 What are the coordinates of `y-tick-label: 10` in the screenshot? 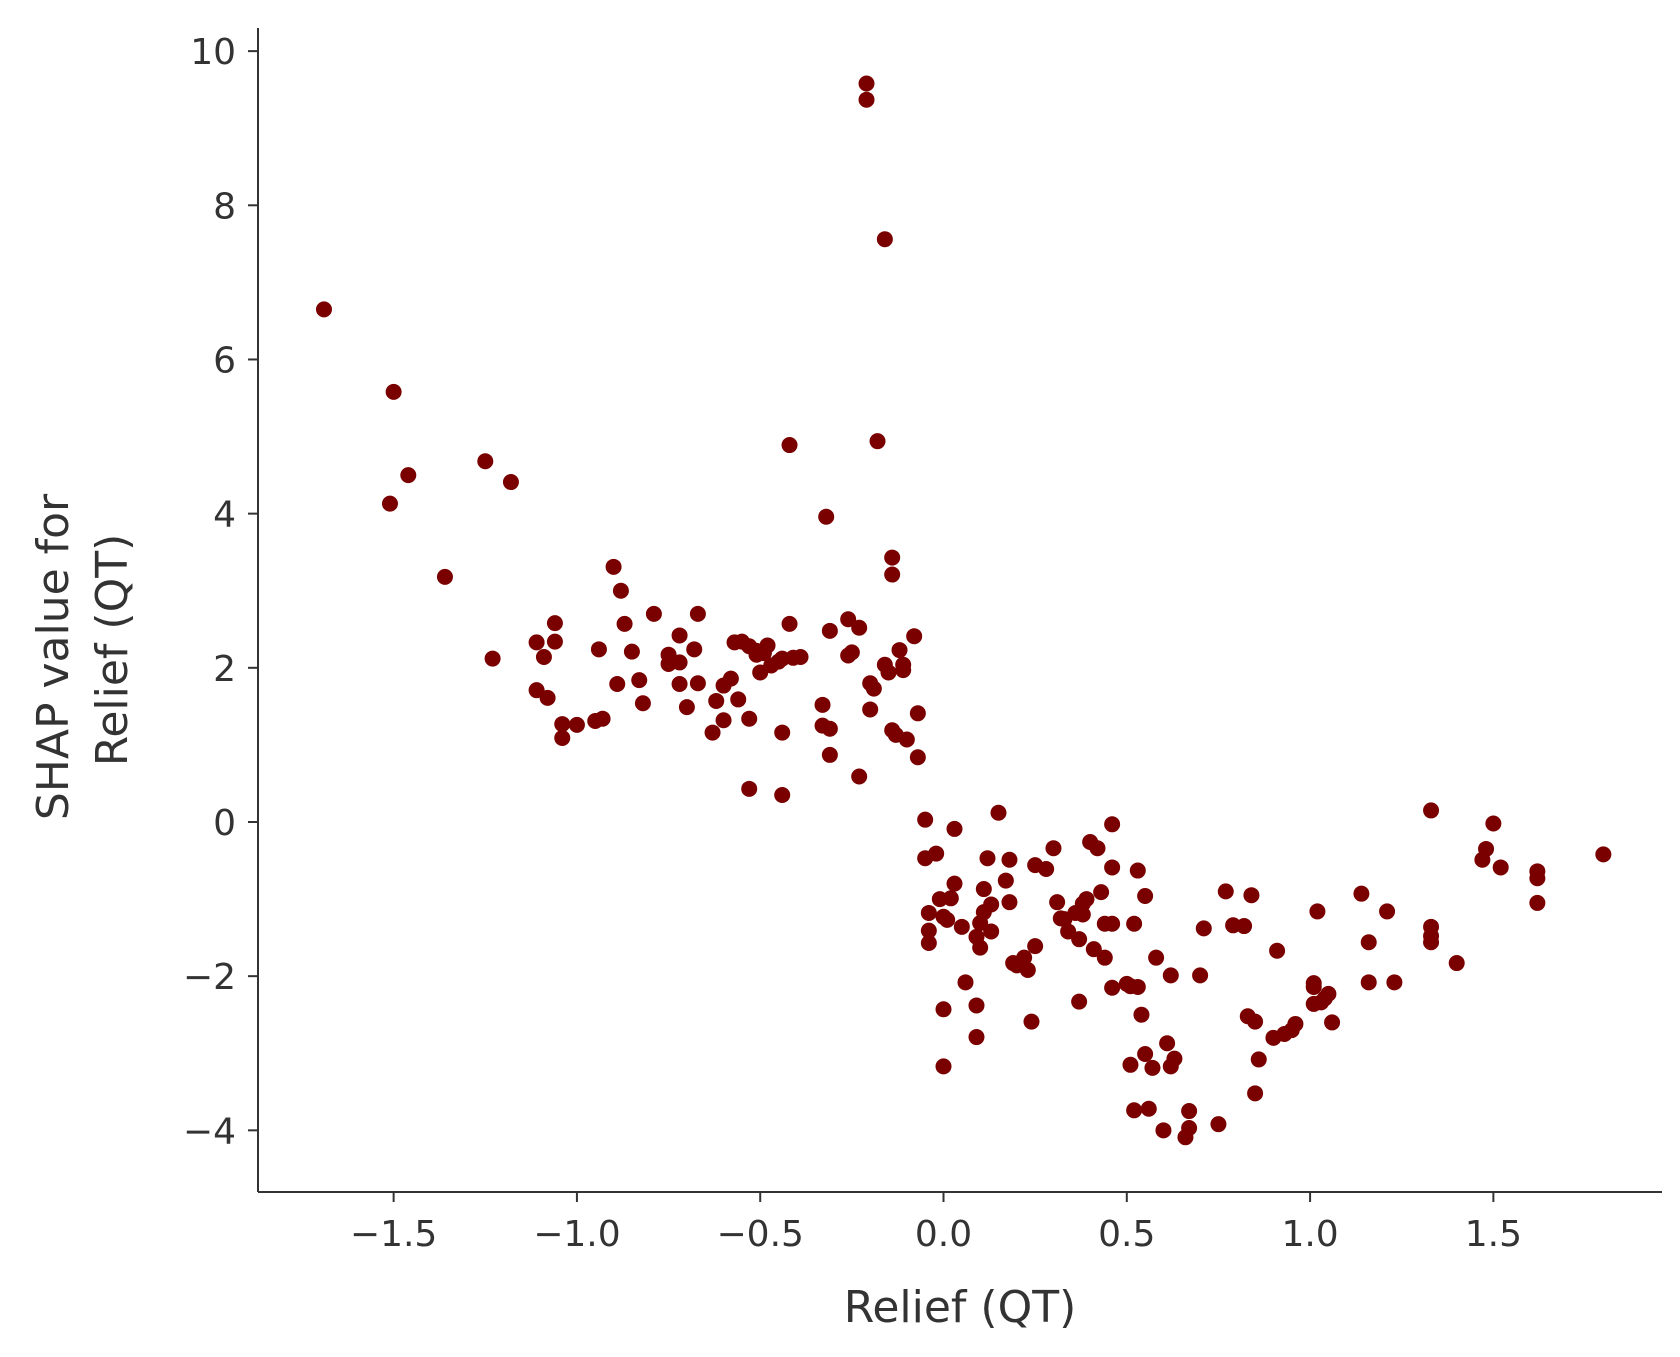 It's located at (213, 52).